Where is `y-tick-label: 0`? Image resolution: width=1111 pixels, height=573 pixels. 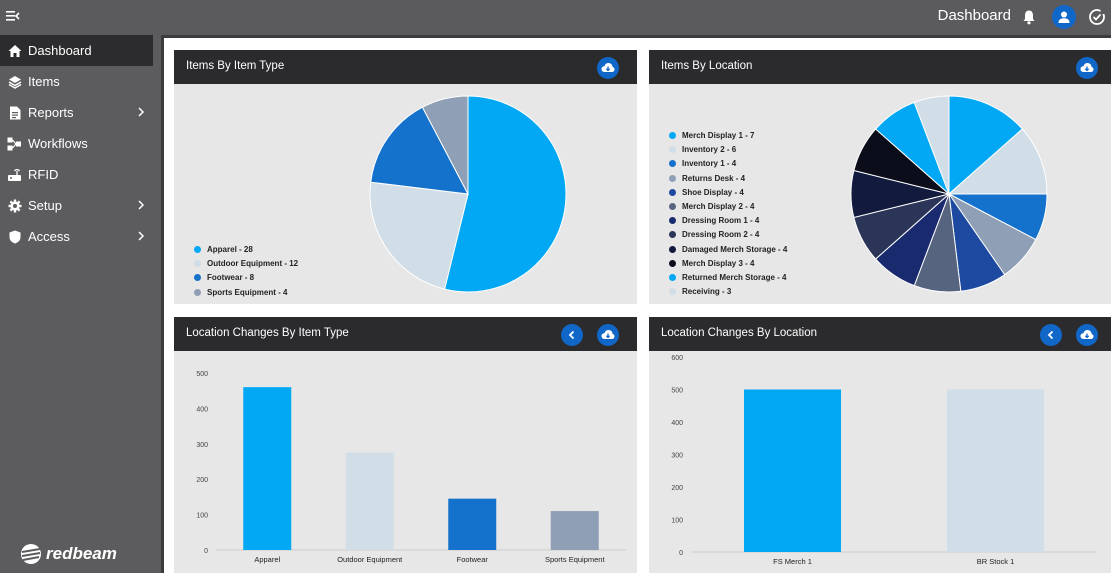 y-tick-label: 0 is located at coordinates (681, 553).